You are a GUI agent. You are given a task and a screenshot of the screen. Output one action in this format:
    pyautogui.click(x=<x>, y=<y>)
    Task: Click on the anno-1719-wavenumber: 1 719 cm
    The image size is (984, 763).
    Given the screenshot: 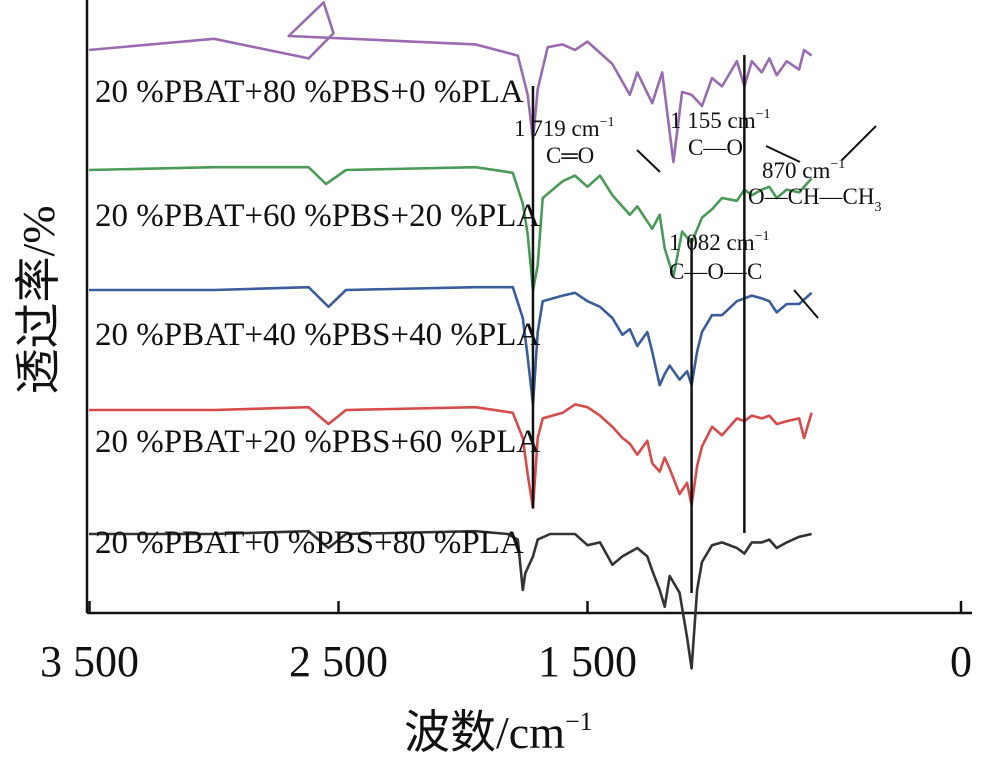 What is the action you would take?
    pyautogui.click(x=557, y=128)
    